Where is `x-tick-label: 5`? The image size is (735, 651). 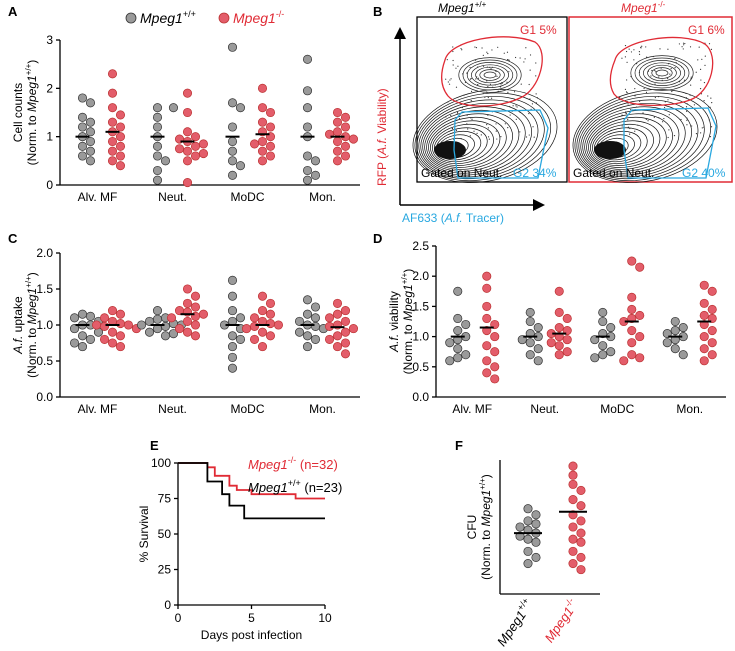
x-tick-label: 5 is located at coordinates (251, 618).